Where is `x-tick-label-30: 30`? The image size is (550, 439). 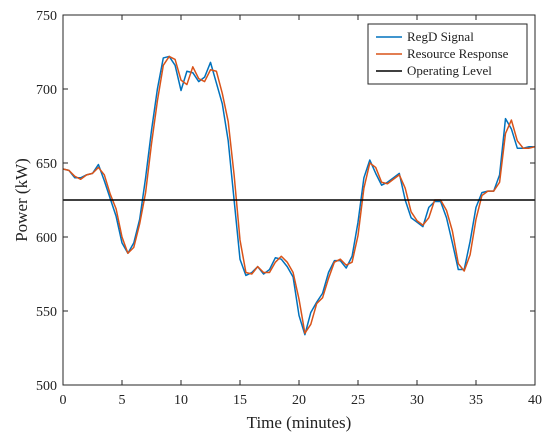 x-tick-label-30: 30 is located at coordinates (417, 400).